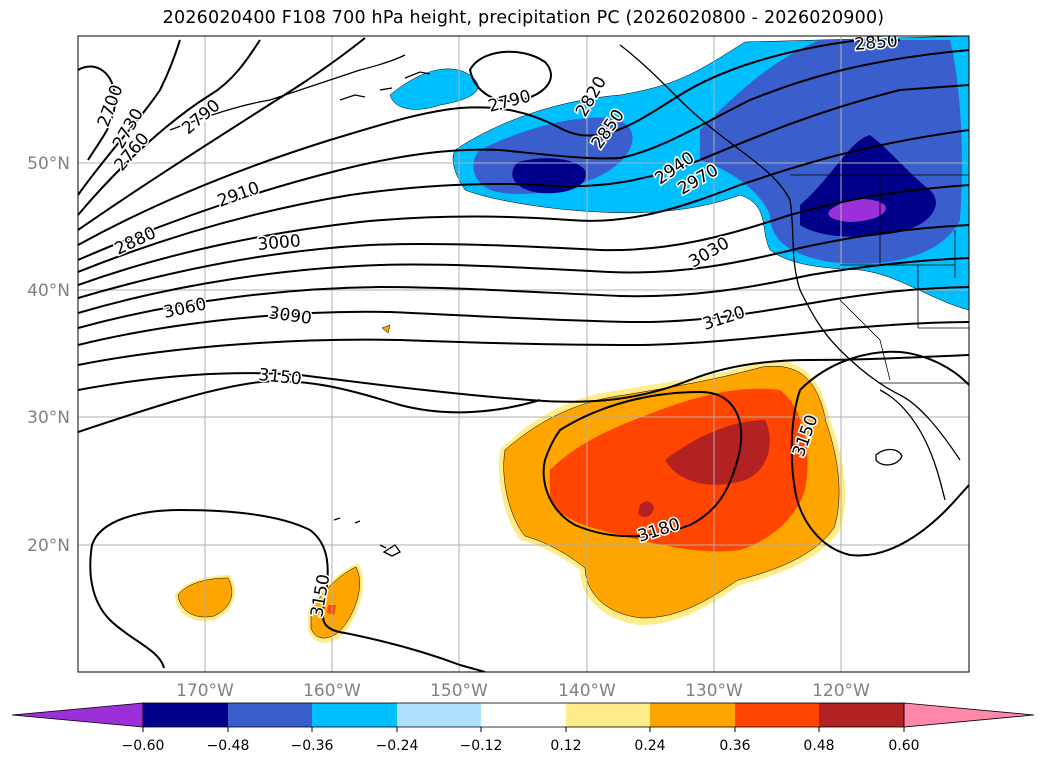 This screenshot has height=765, width=1047. I want to click on colorbar-label-10: 0.60, so click(903, 746).